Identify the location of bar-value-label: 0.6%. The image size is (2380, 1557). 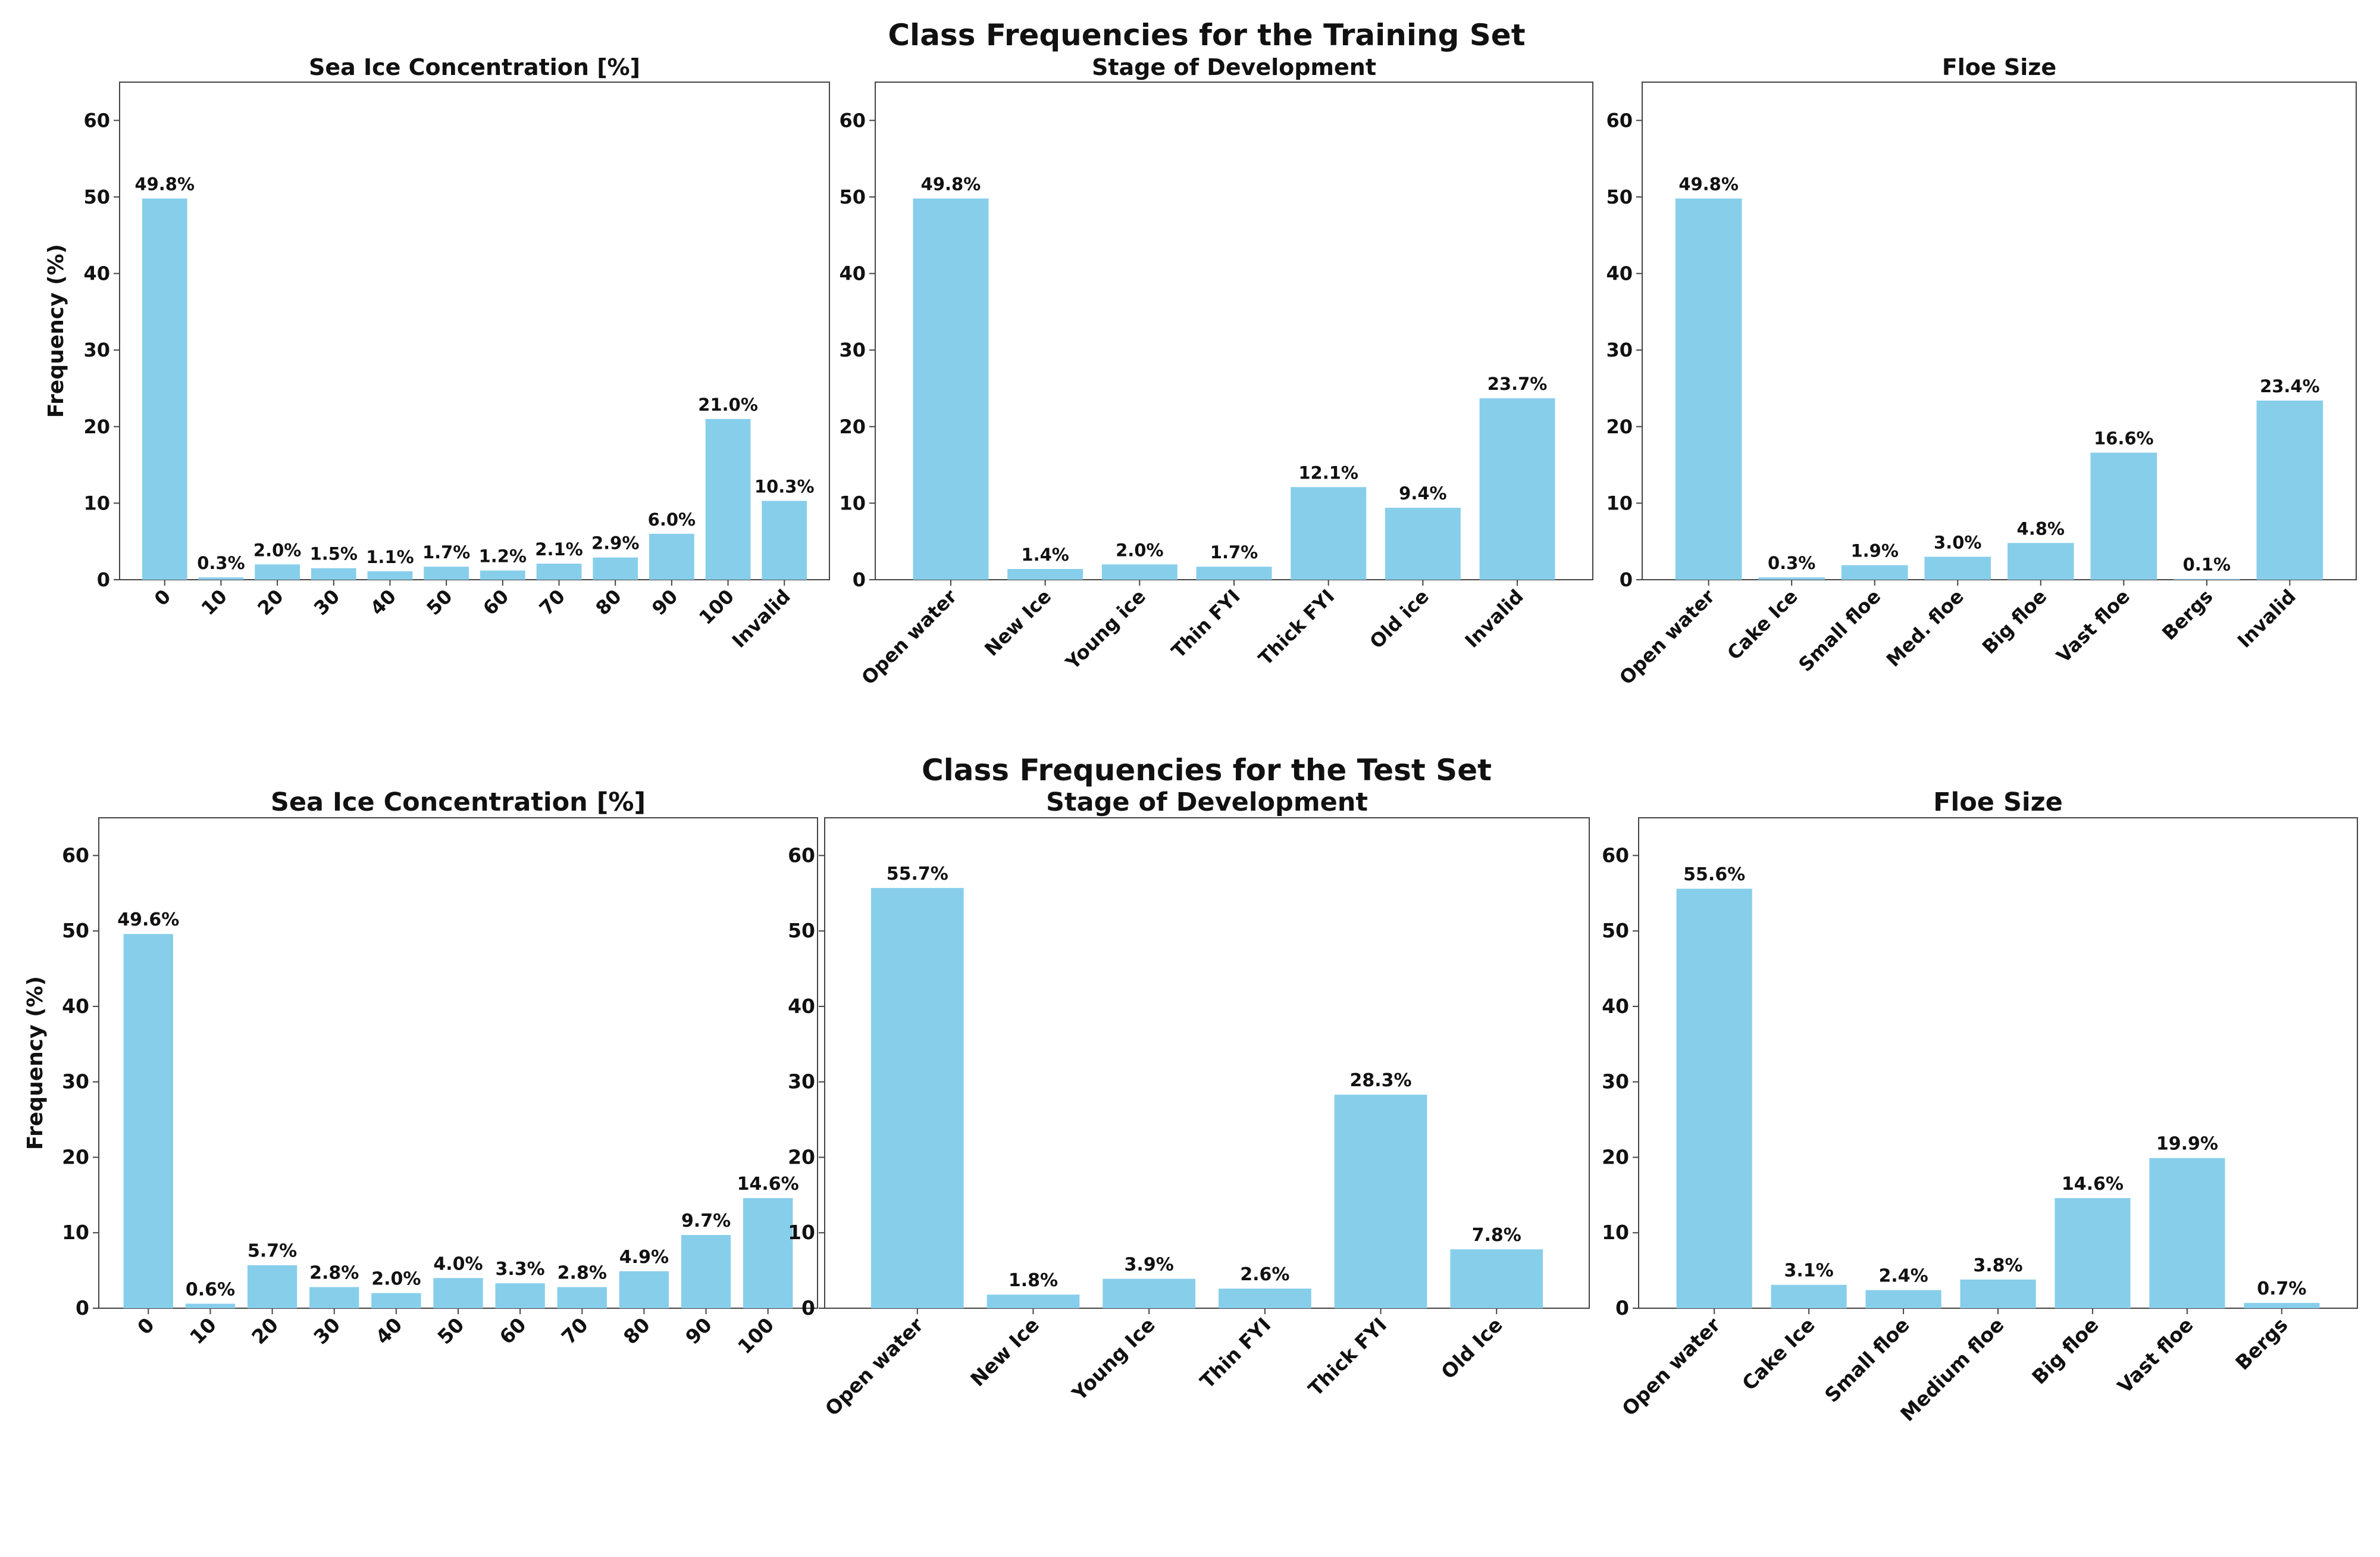
(210, 1289).